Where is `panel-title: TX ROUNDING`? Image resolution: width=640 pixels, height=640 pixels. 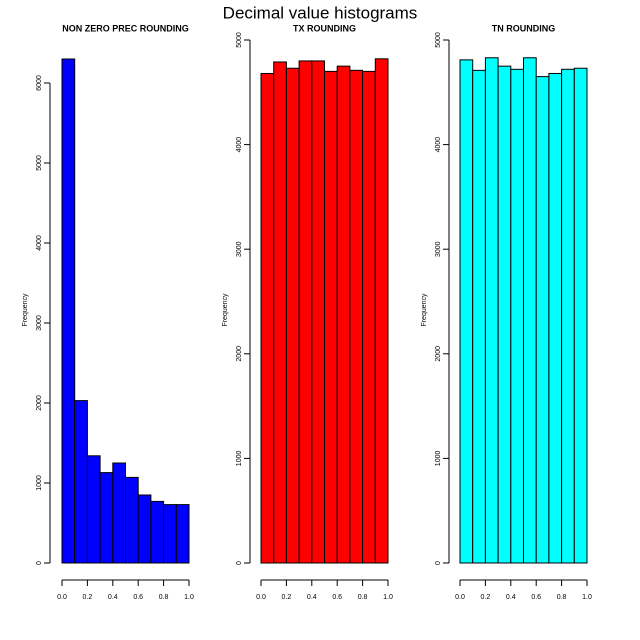 panel-title: TX ROUNDING is located at coordinates (324, 28).